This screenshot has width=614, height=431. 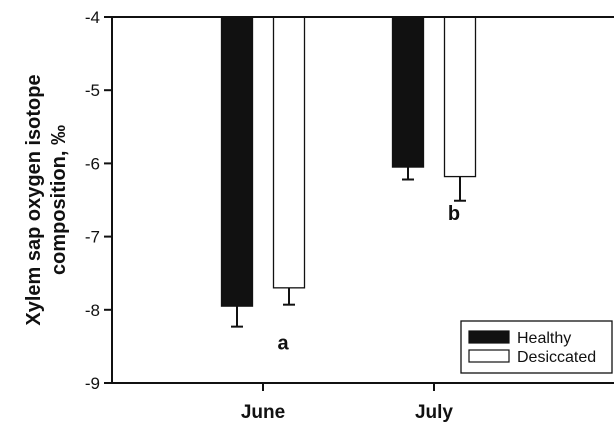 I want to click on bar-desiccated-july, so click(x=460, y=97).